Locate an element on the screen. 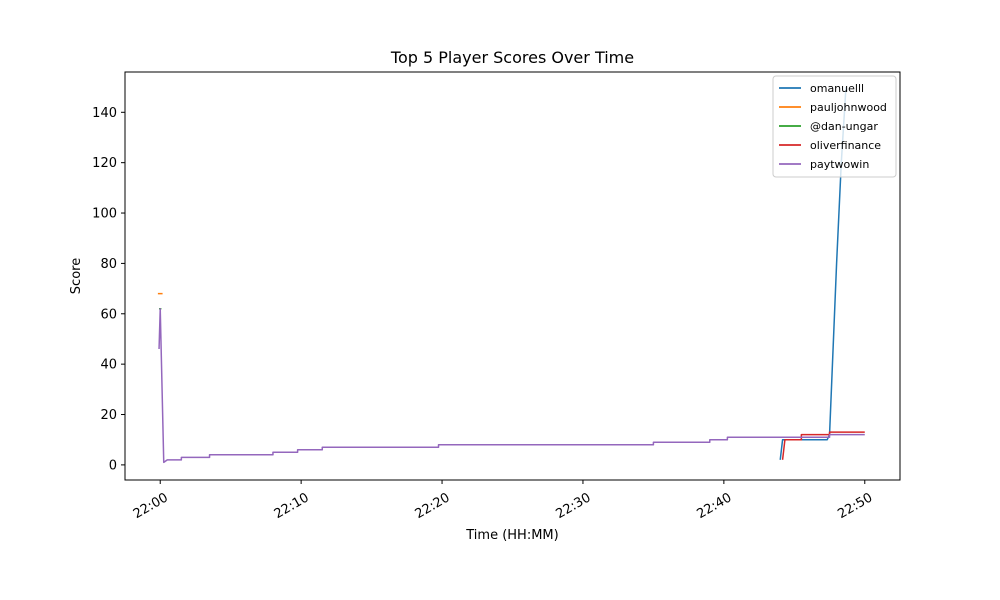 This screenshot has height=600, width=1000. legend-label-3: oliverfinance is located at coordinates (845, 145).